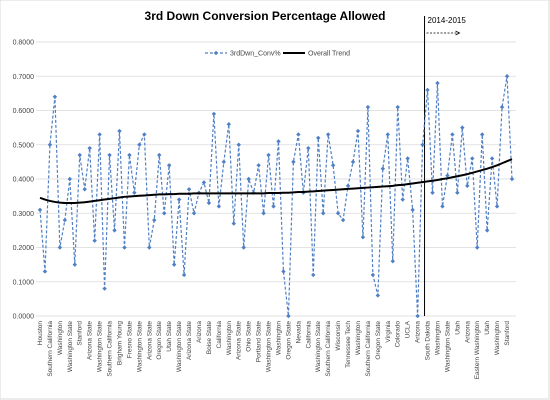 This screenshot has width=550, height=400. I want to click on legend-marker, so click(216, 53).